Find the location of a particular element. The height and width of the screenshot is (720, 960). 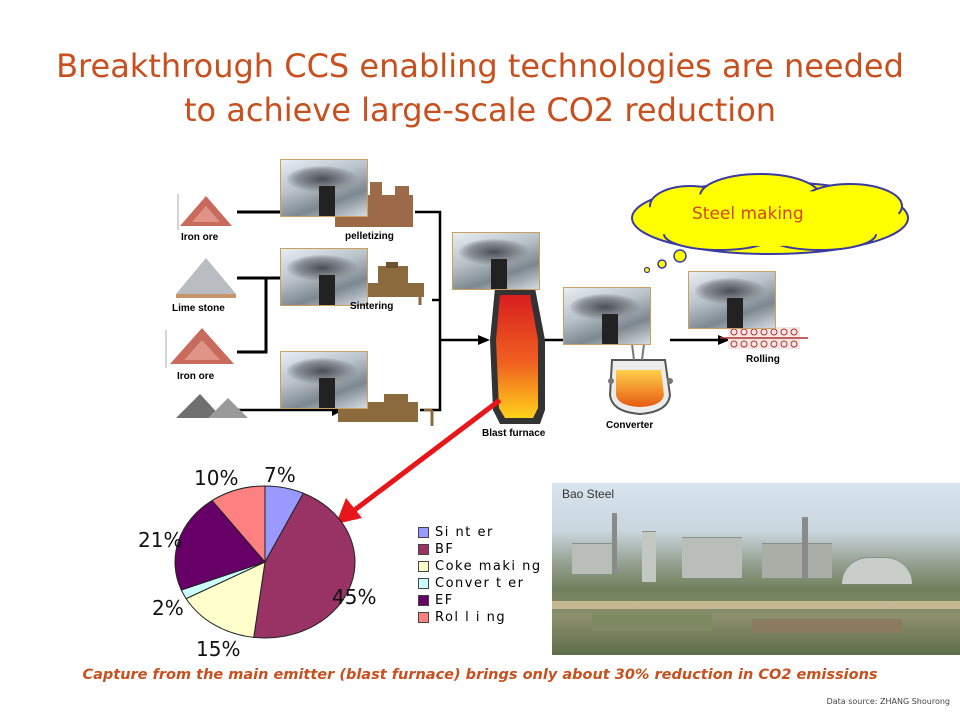

smoke-image-rolling is located at coordinates (732, 300).